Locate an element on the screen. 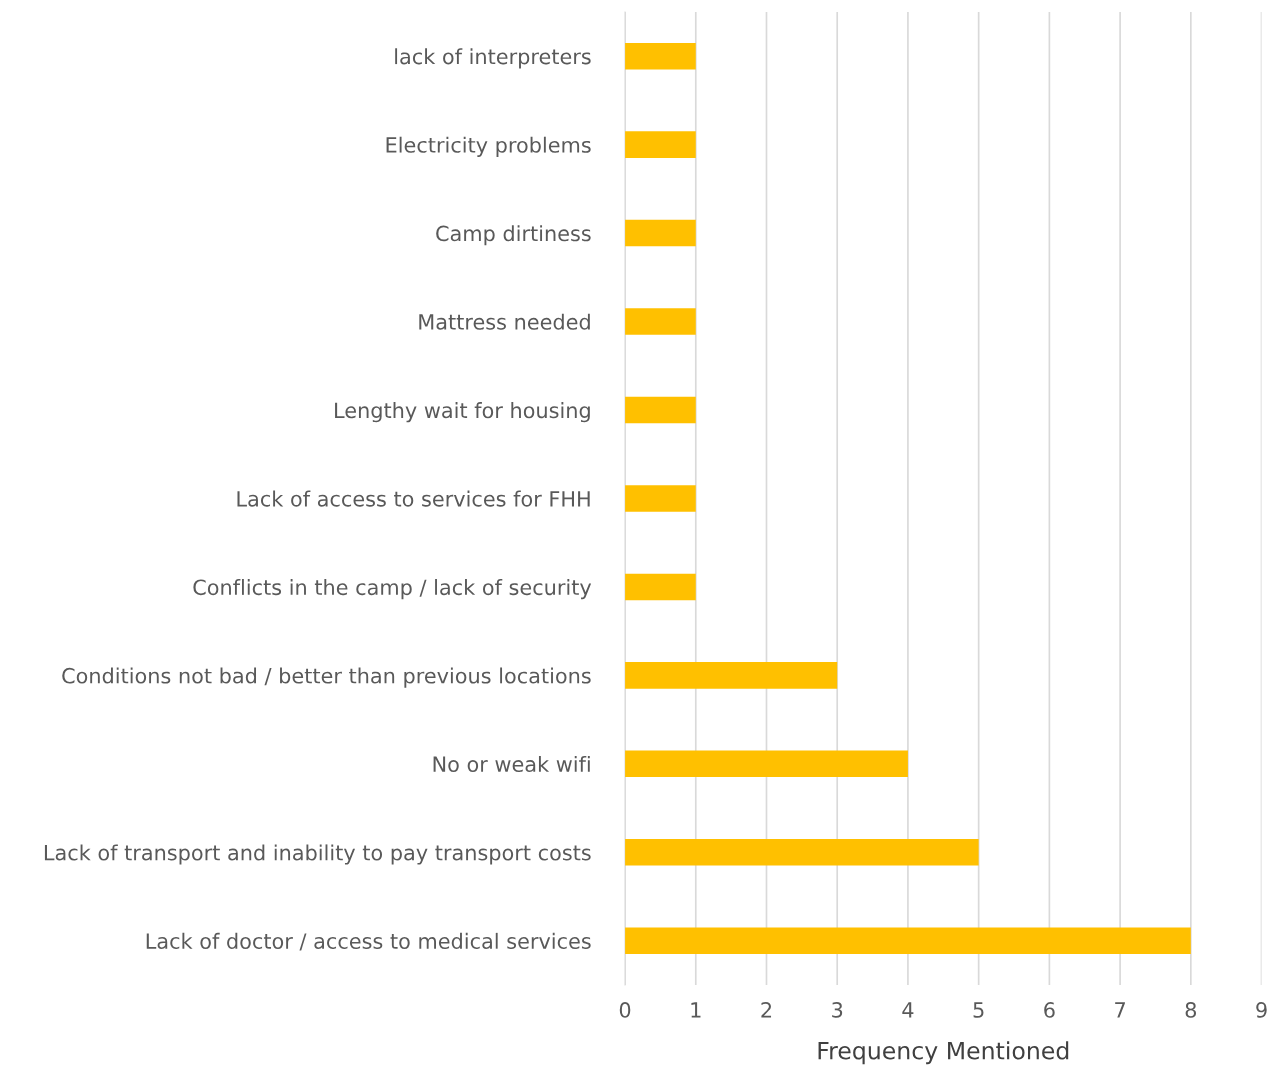  x-tick-label: 8 is located at coordinates (1191, 1010).